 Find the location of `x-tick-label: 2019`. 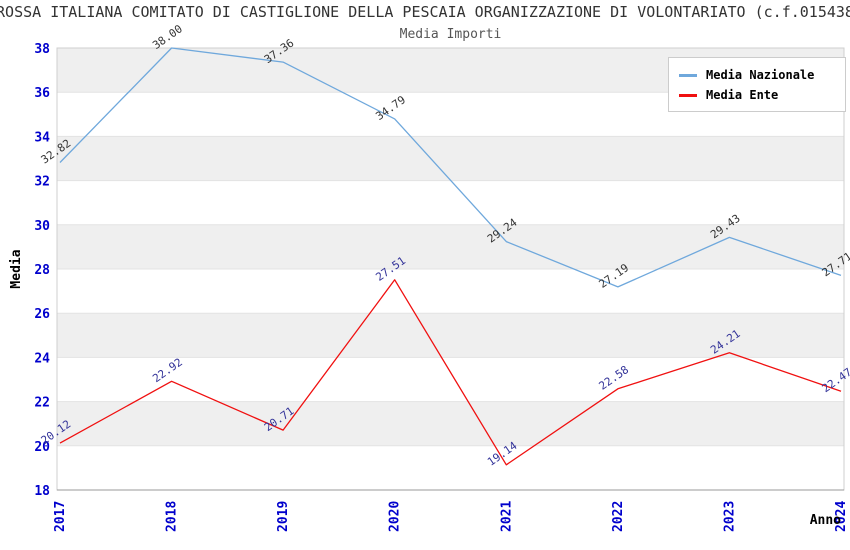

x-tick-label: 2019 is located at coordinates (283, 516).